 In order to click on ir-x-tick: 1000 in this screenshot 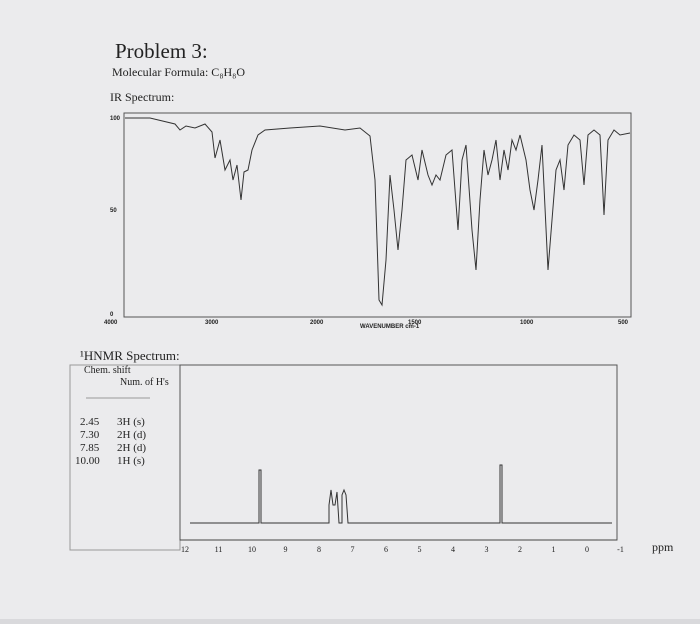, I will do `click(527, 323)`.